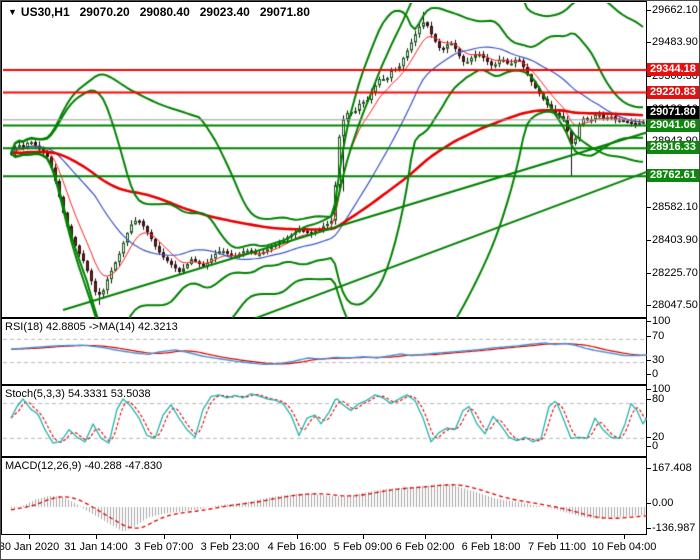 Image resolution: width=700 pixels, height=560 pixels. What do you see at coordinates (658, 321) in the screenshot?
I see `rsi-scale-label: 100` at bounding box center [658, 321].